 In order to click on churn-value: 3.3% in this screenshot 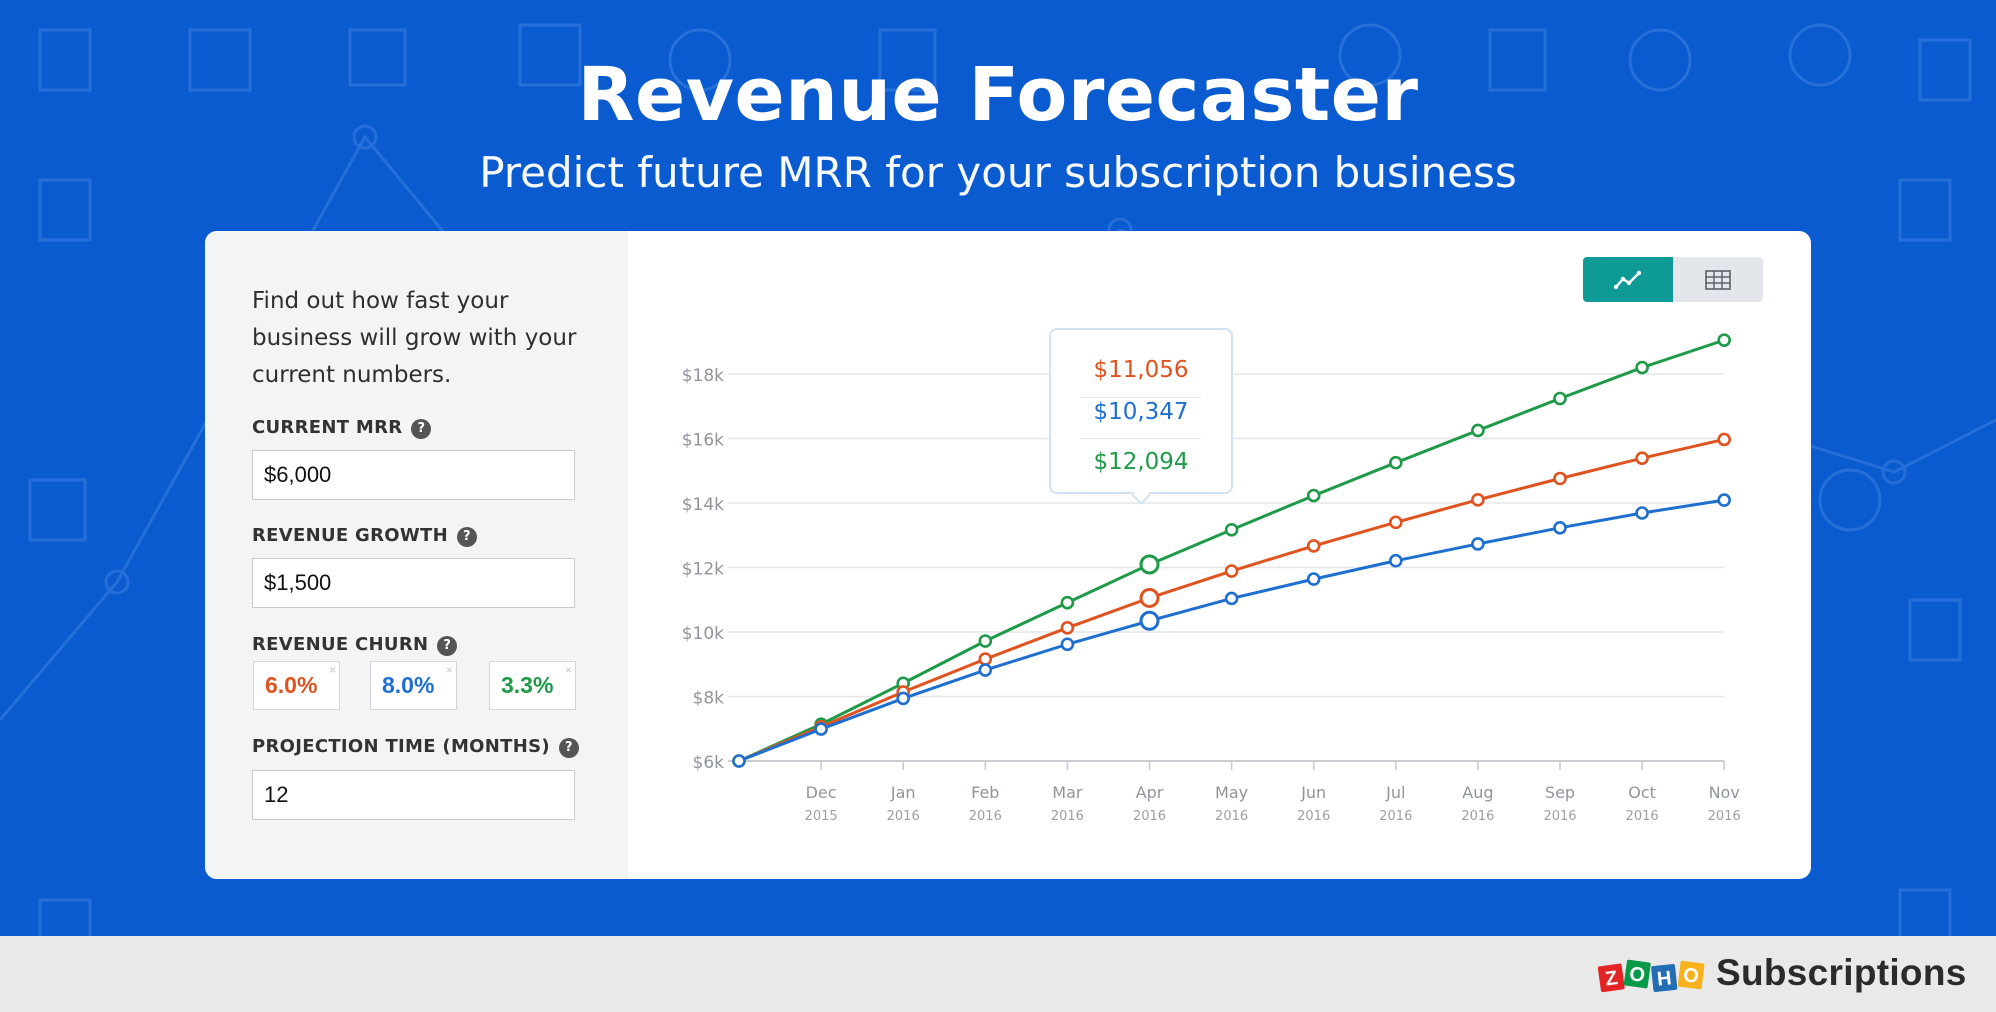, I will do `click(527, 685)`.